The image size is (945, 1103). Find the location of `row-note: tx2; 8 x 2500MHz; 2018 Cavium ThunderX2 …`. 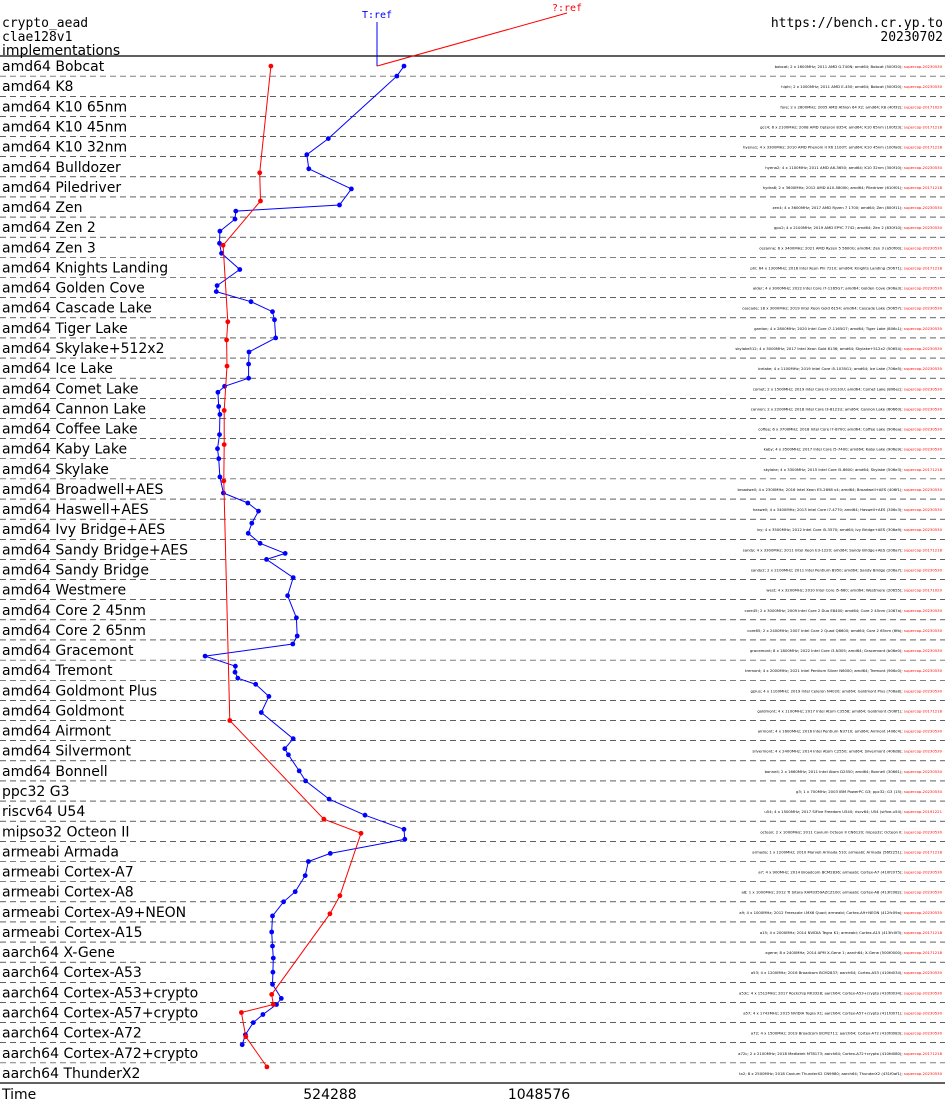

row-note: tx2; 8 x 2500MHz; 2018 Cavium ThunderX2 … is located at coordinates (840, 1073).